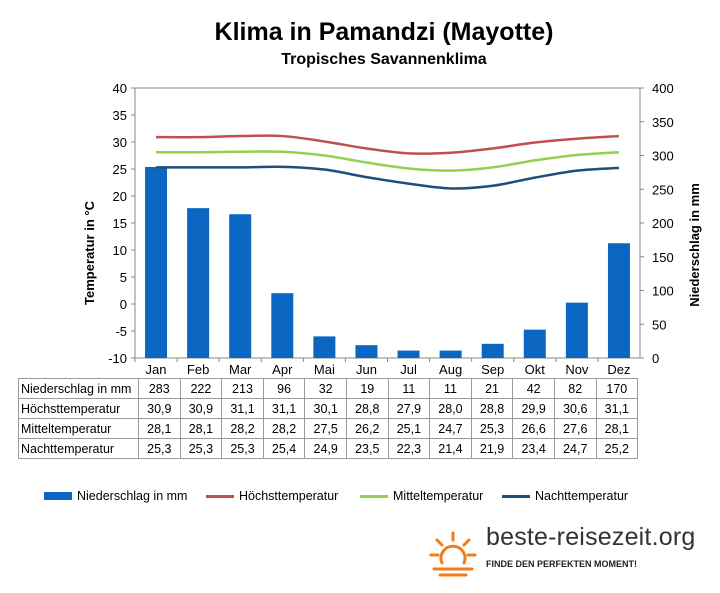 The image size is (720, 593). Describe the element at coordinates (388, 161) in the screenshot. I see `series-line-mitteltemperatur` at that location.